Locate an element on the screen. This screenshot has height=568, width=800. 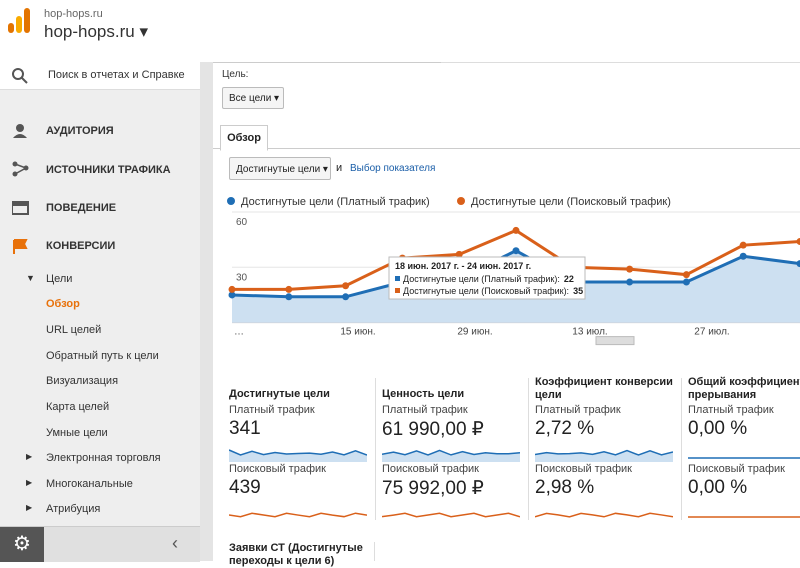
card-value: 439 is located at coordinates (245, 488).